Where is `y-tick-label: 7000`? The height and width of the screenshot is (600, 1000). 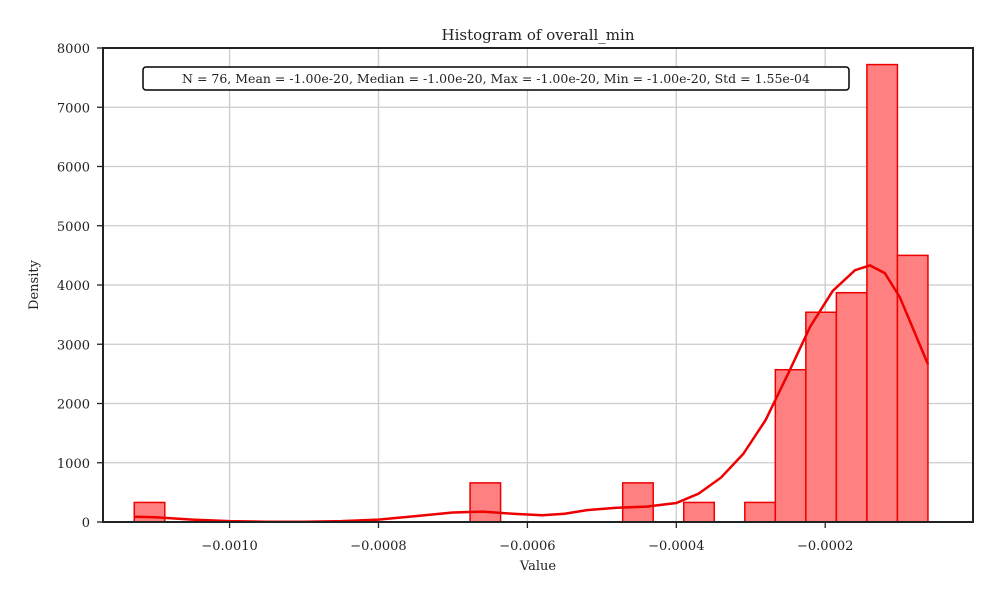
y-tick-label: 7000 is located at coordinates (73, 108).